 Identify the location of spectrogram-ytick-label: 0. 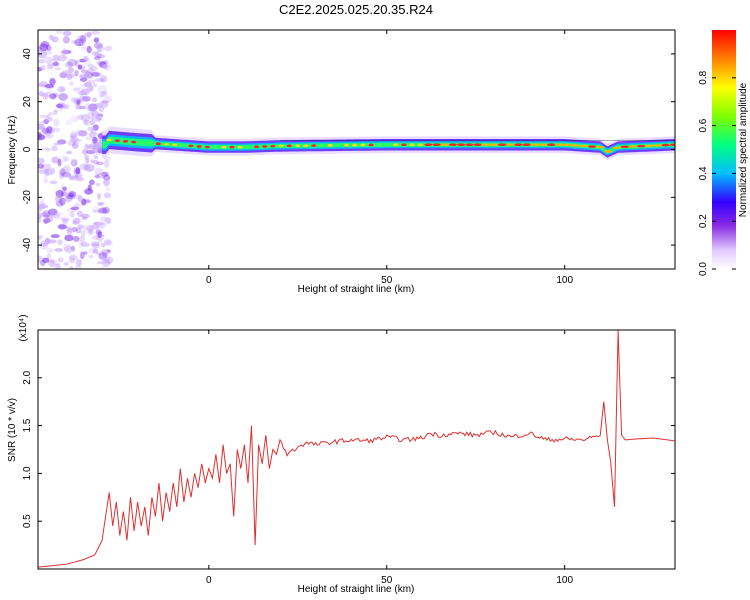
(27, 149).